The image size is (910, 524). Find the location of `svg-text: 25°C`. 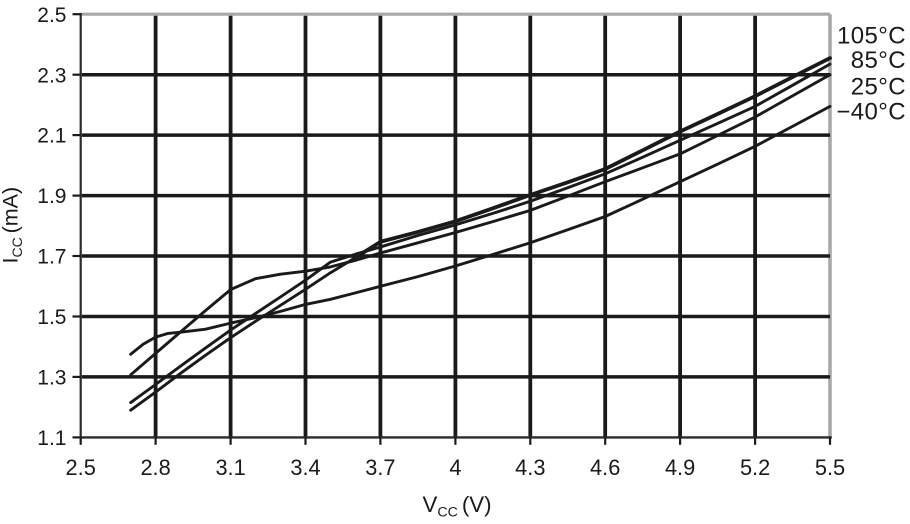

svg-text: 25°C is located at coordinates (878, 87).